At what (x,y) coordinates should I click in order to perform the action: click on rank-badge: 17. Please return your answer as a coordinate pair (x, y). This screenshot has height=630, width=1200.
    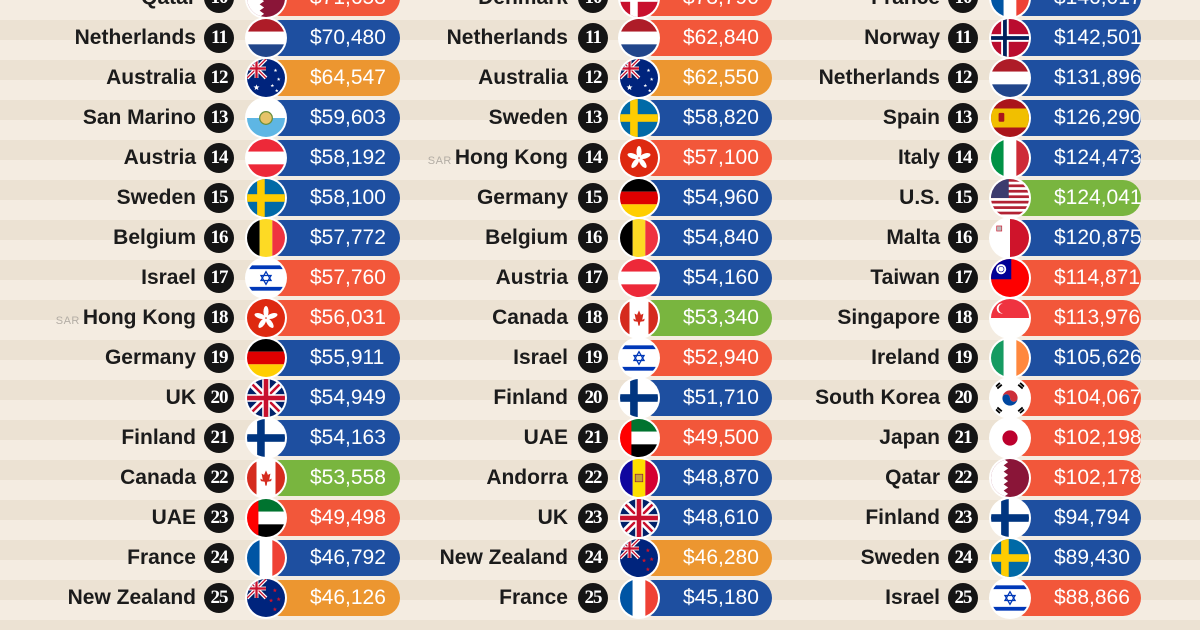
    Looking at the image, I should click on (219, 278).